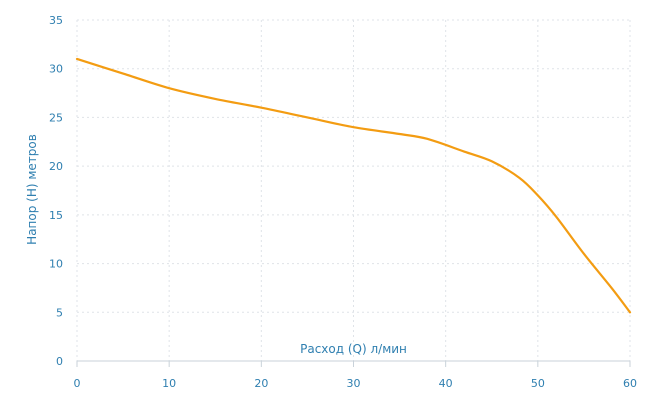  What do you see at coordinates (56, 215) in the screenshot?
I see `y-tick-label: 15` at bounding box center [56, 215].